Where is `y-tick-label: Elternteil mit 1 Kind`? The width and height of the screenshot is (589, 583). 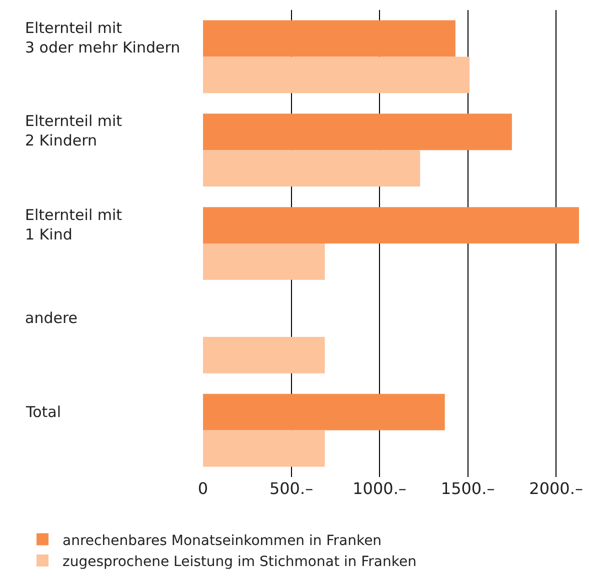 y-tick-label: Elternteil mit 1 Kind is located at coordinates (73, 225).